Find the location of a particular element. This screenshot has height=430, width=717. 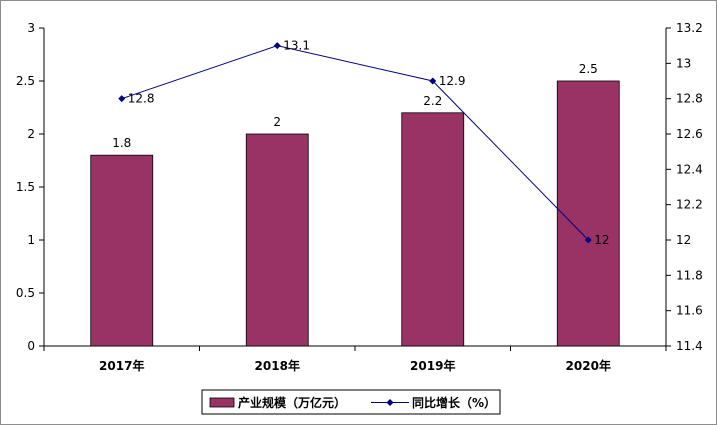

bar-value-label: 2 is located at coordinates (277, 122).